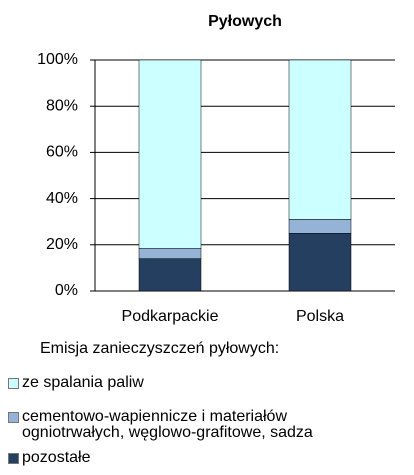 The height and width of the screenshot is (475, 414). Describe the element at coordinates (170, 316) in the screenshot. I see `x-tick-label: Podkarpackie` at that location.